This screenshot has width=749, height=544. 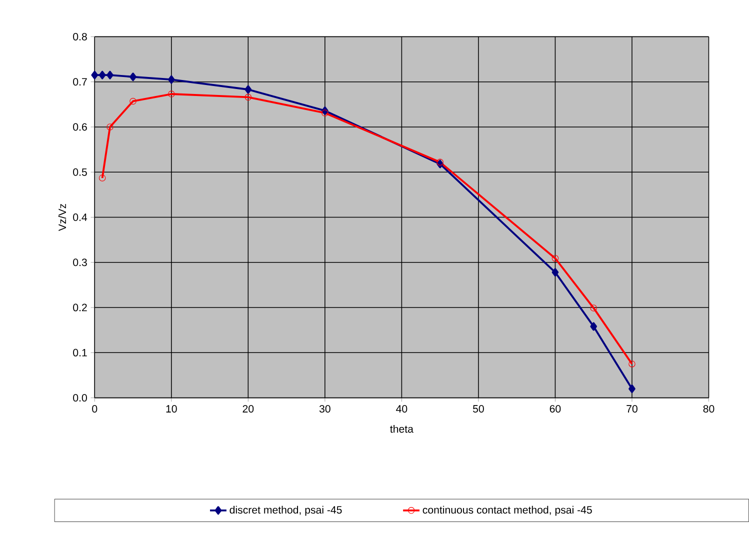 I want to click on x-tick-label: 50, so click(x=478, y=409).